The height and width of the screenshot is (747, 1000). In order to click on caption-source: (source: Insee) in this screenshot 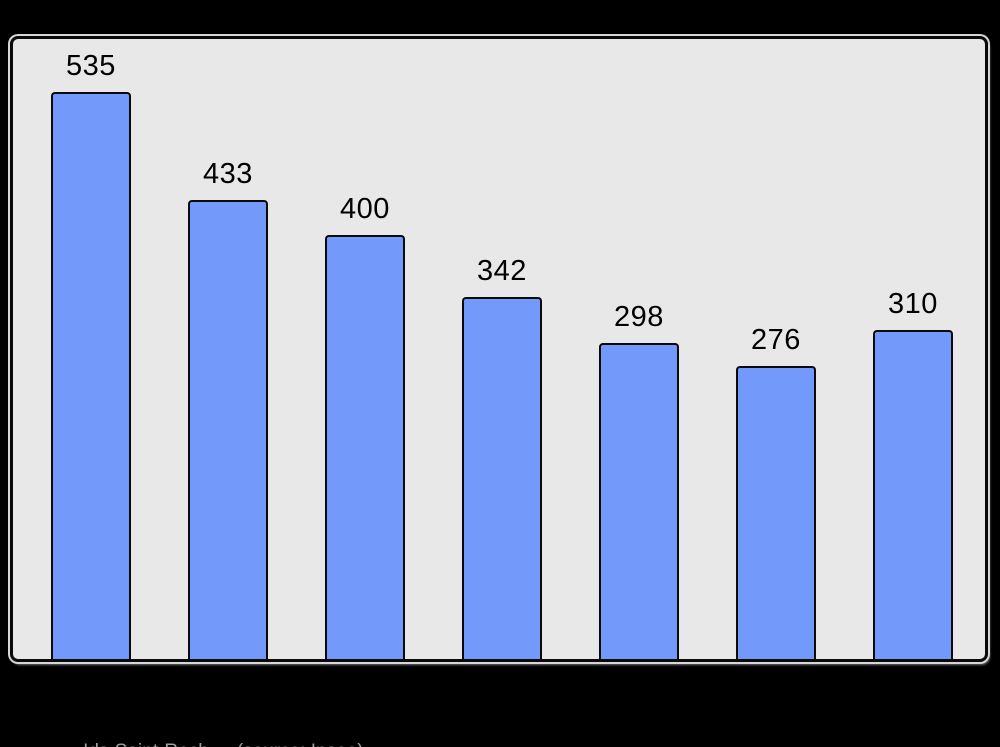, I will do `click(300, 744)`.